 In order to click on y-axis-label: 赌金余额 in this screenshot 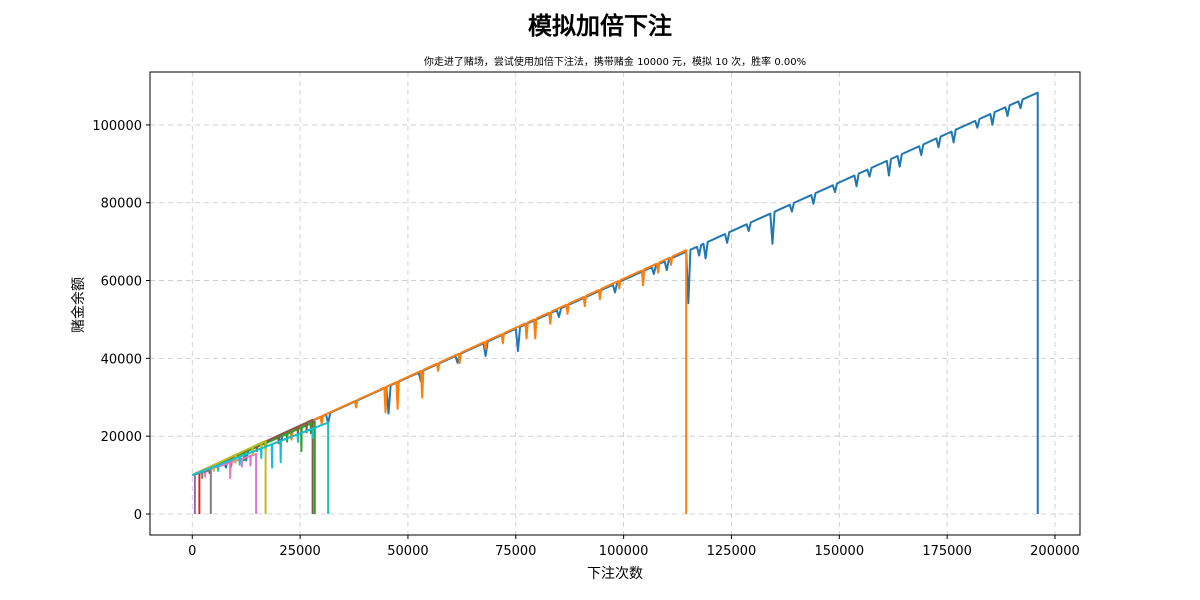, I will do `click(79, 305)`.